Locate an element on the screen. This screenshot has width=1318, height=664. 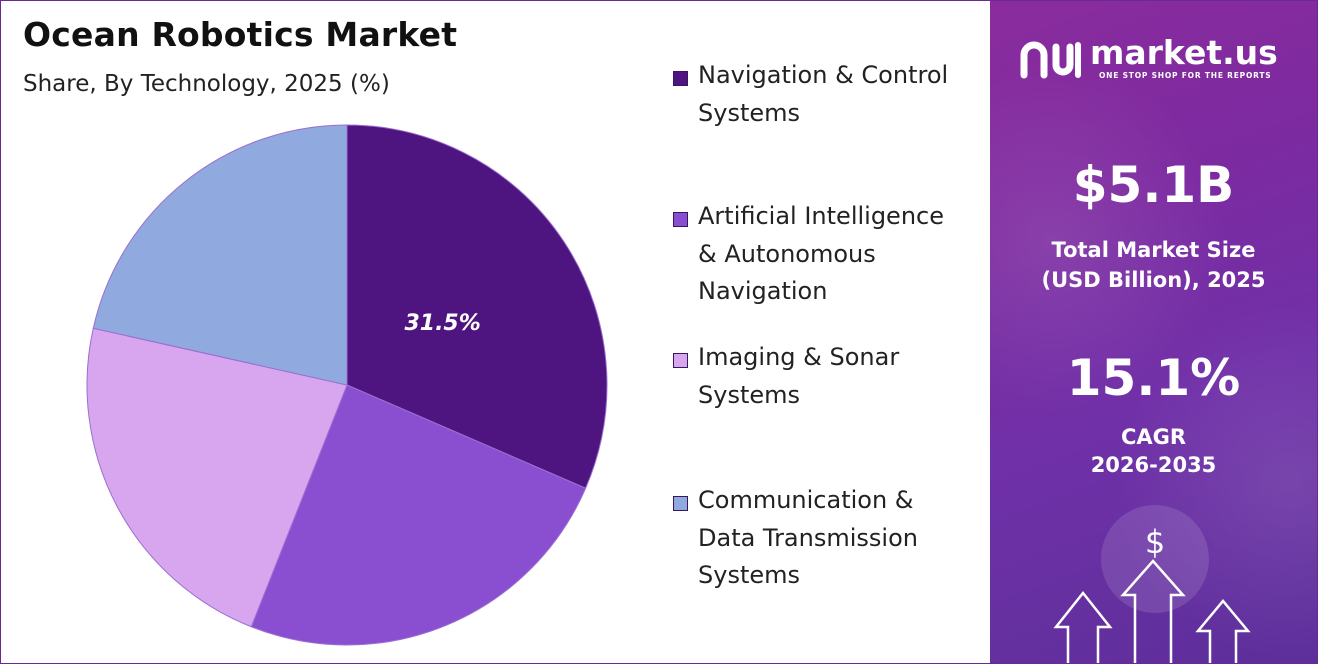
cagr-period: 2026-2035 is located at coordinates (1153, 465).